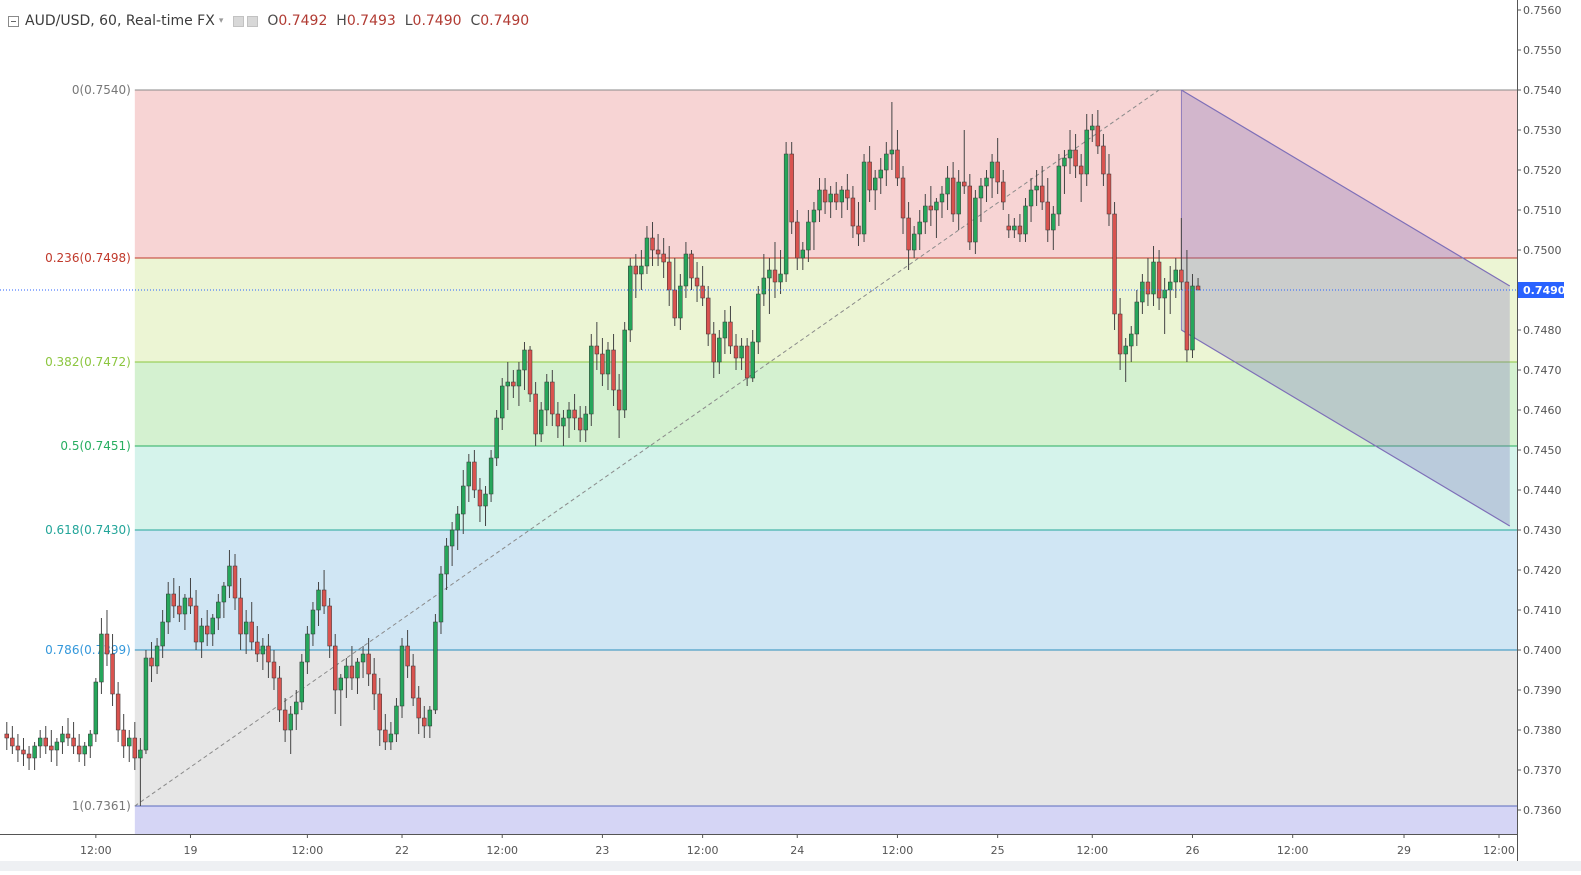 This screenshot has height=875, width=1581. What do you see at coordinates (239, 21) in the screenshot?
I see `eye-icon` at bounding box center [239, 21].